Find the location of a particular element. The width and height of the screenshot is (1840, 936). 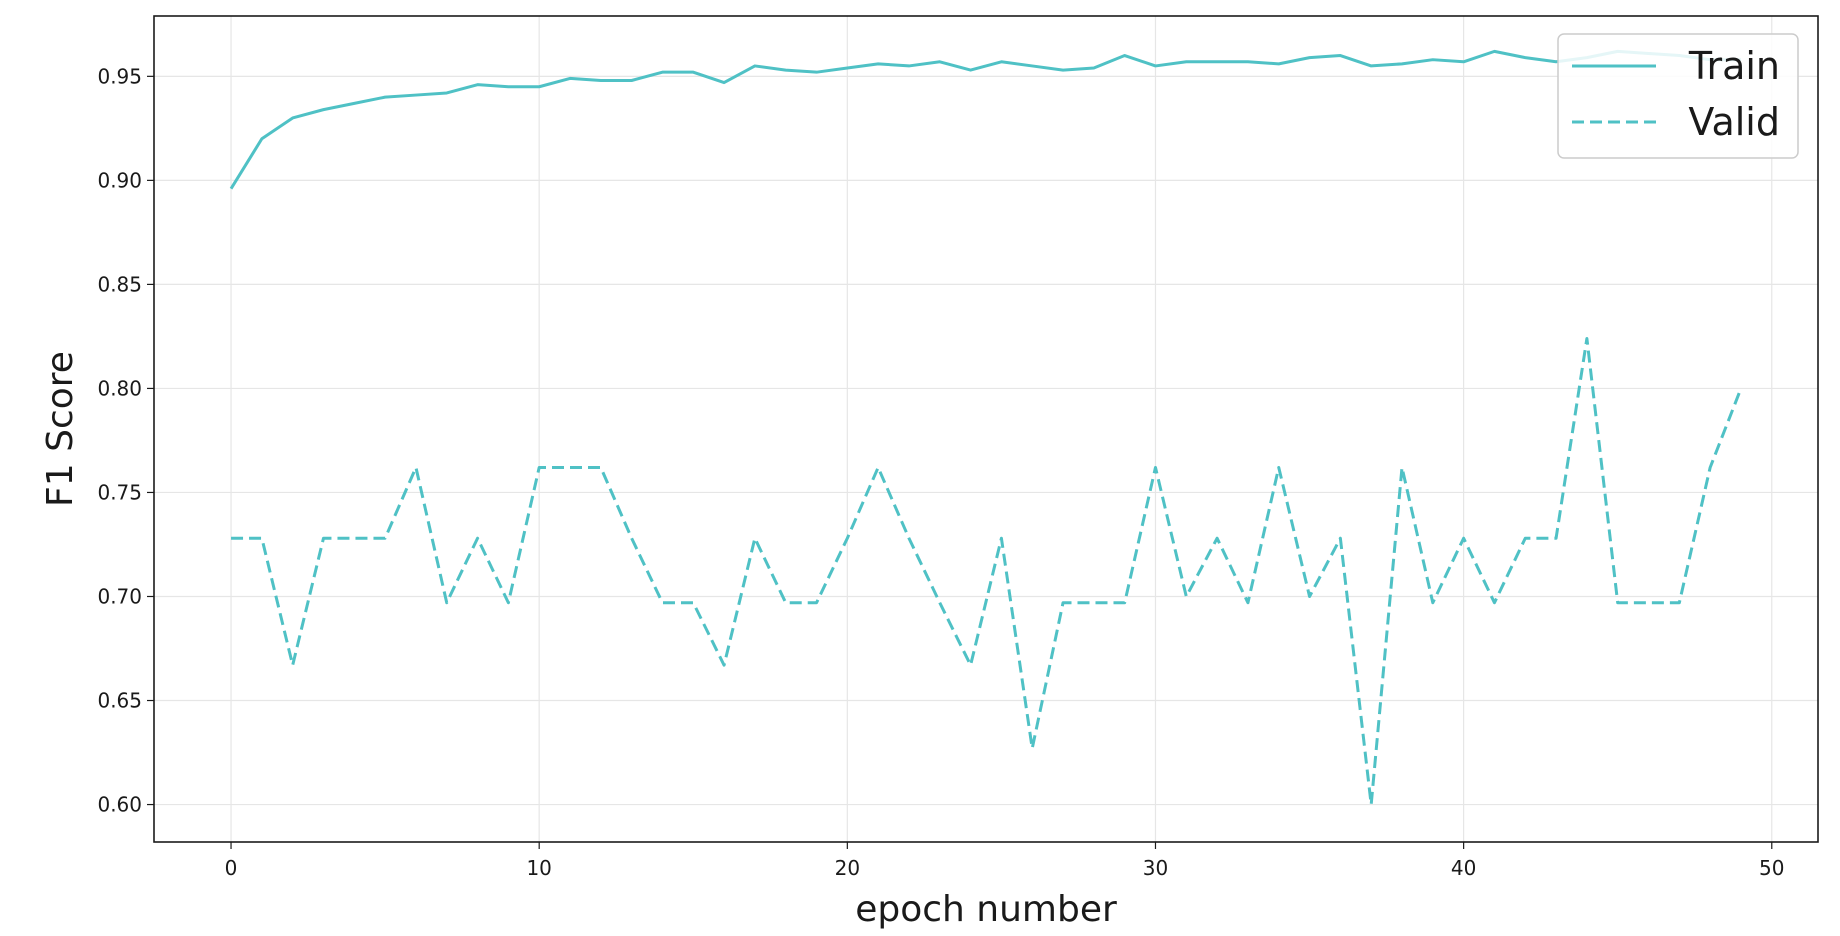

x-tick-label: 10 is located at coordinates (538, 868).